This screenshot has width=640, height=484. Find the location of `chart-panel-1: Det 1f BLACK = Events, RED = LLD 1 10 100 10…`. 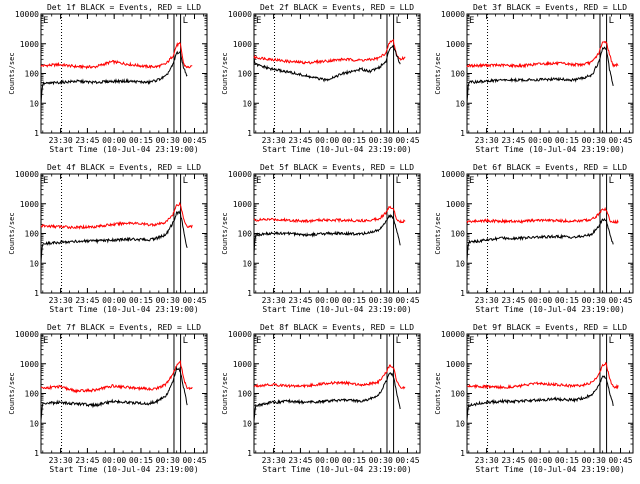

chart-panel-1: Det 1f BLACK = Events, RED = LLD 1 10 100 10… is located at coordinates (108, 78).